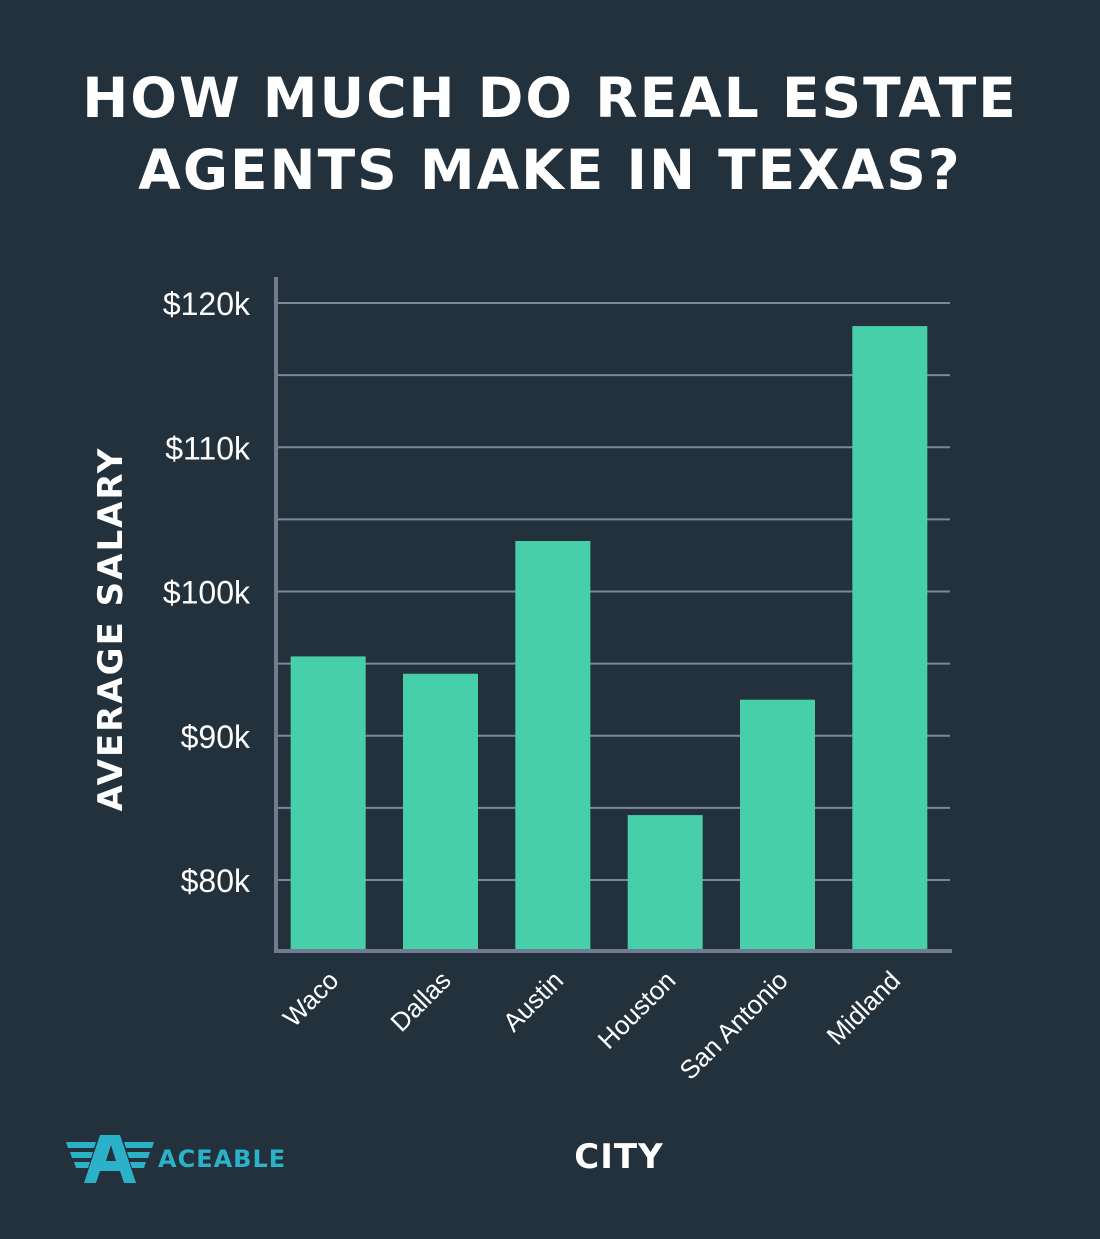  What do you see at coordinates (311, 999) in the screenshot?
I see `x-tick-label: Waco` at bounding box center [311, 999].